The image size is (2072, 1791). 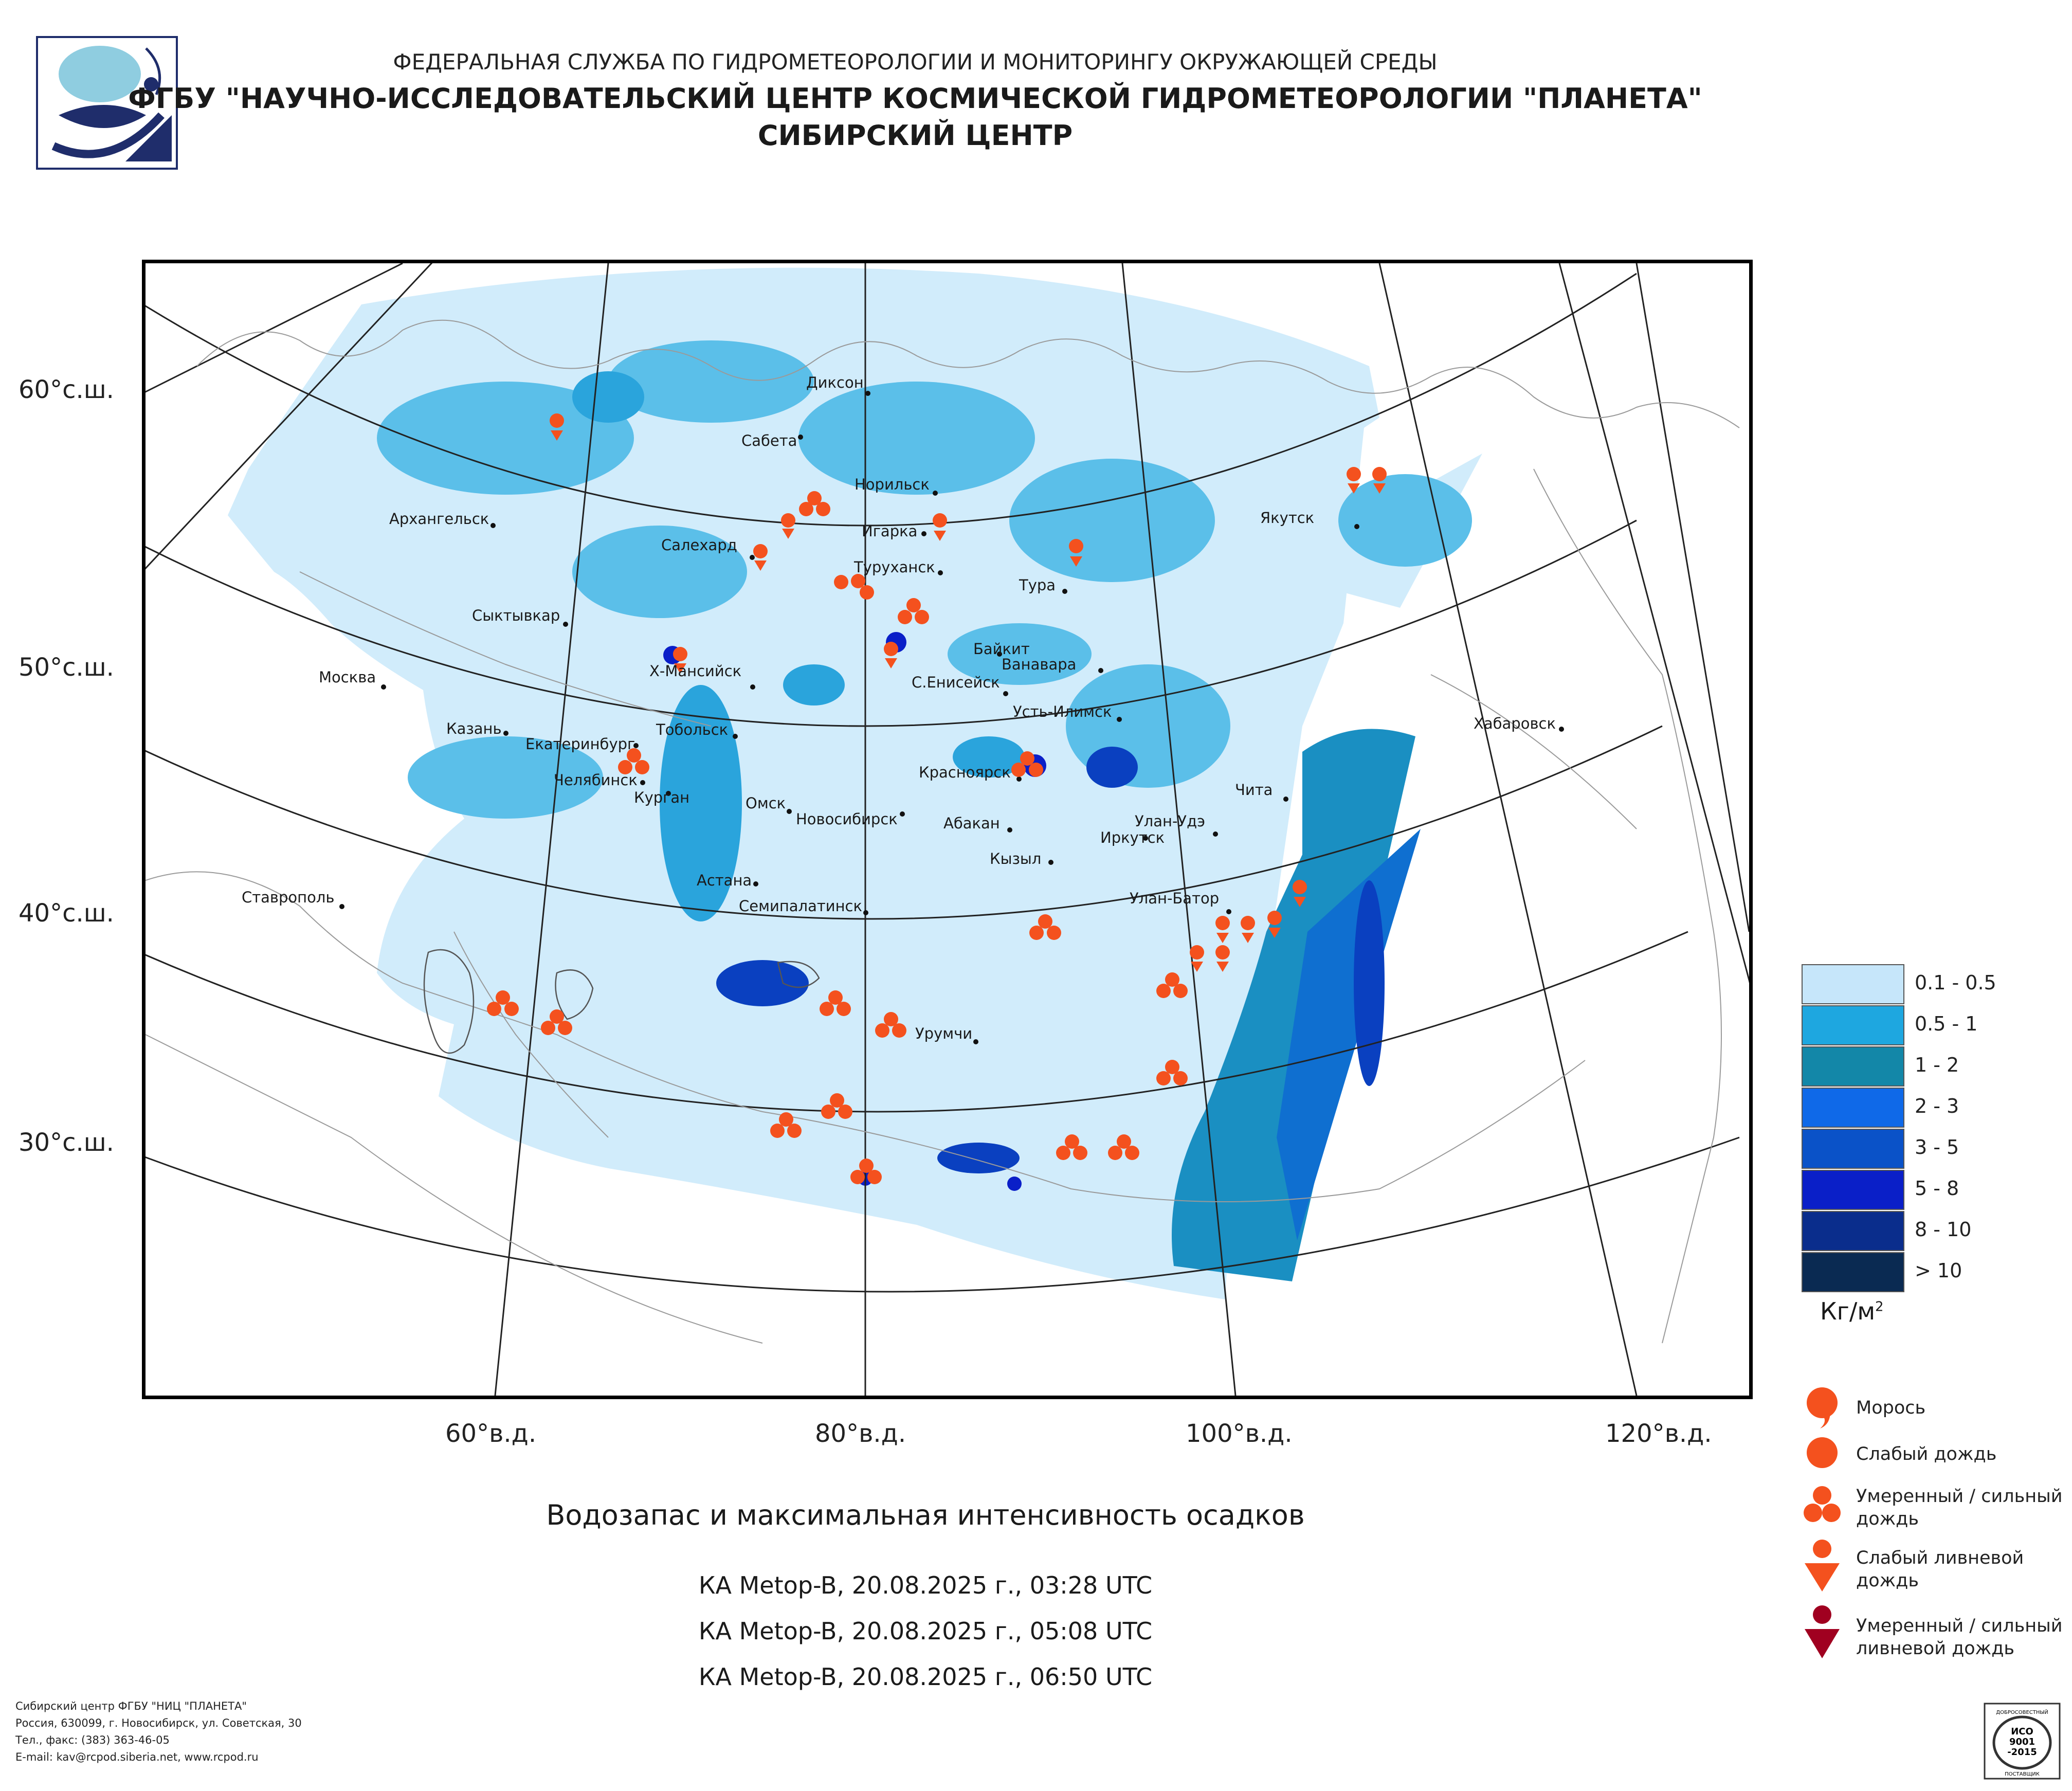 What do you see at coordinates (1937, 1106) in the screenshot?
I see `legend-label: 2 - 3` at bounding box center [1937, 1106].